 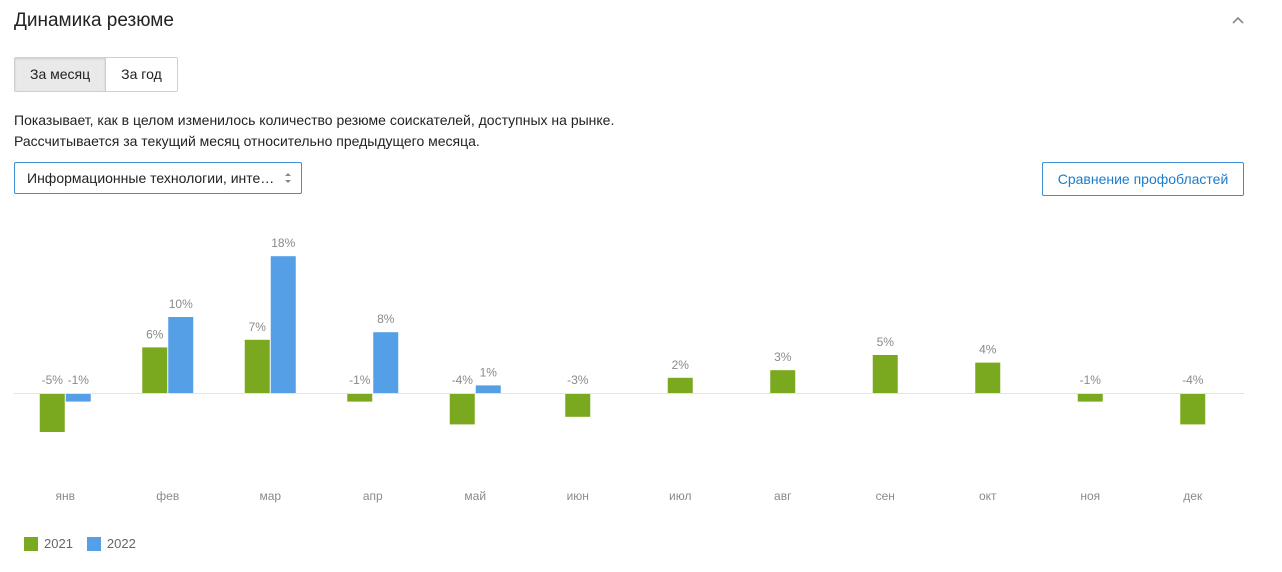 I want to click on legend-label-2021: 2021, so click(x=58, y=543).